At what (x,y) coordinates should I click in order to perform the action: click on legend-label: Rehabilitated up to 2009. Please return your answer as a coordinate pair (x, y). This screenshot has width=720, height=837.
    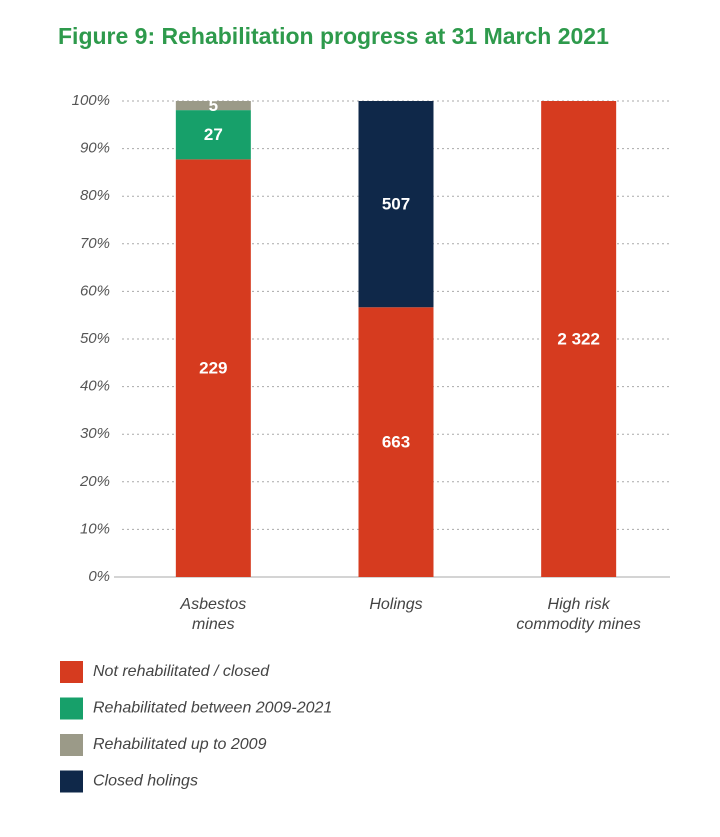
    Looking at the image, I should click on (180, 744).